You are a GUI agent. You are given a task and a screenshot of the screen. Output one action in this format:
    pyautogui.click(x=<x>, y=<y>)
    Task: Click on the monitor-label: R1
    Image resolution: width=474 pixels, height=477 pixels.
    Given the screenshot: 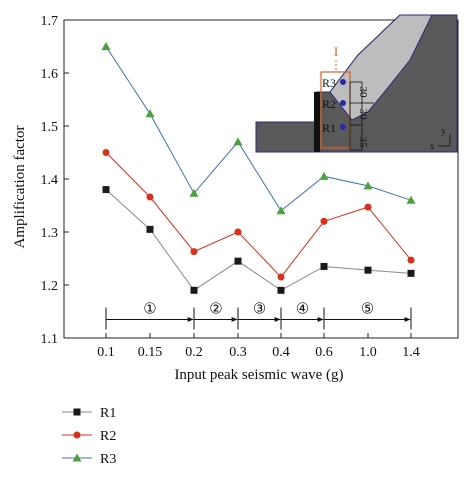 What is the action you would take?
    pyautogui.click(x=329, y=128)
    